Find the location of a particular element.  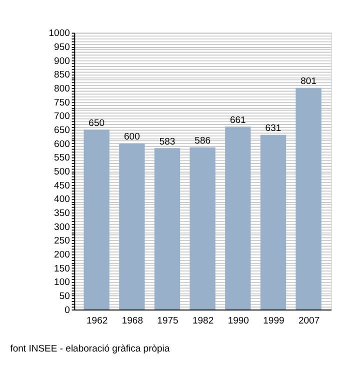

y-tick-label: 850 is located at coordinates (62, 75).